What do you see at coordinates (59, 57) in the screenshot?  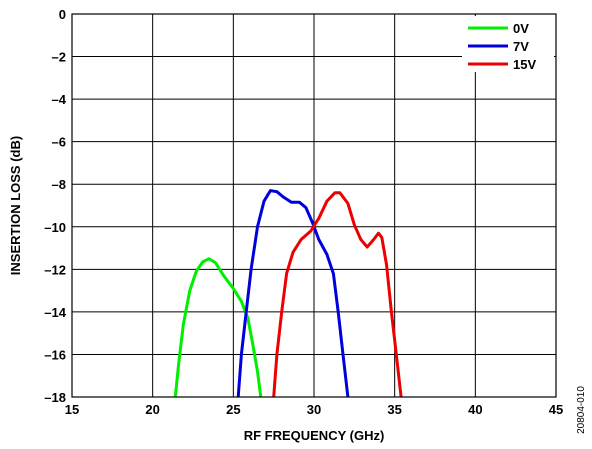 I see `y-tick-label: –2` at bounding box center [59, 57].